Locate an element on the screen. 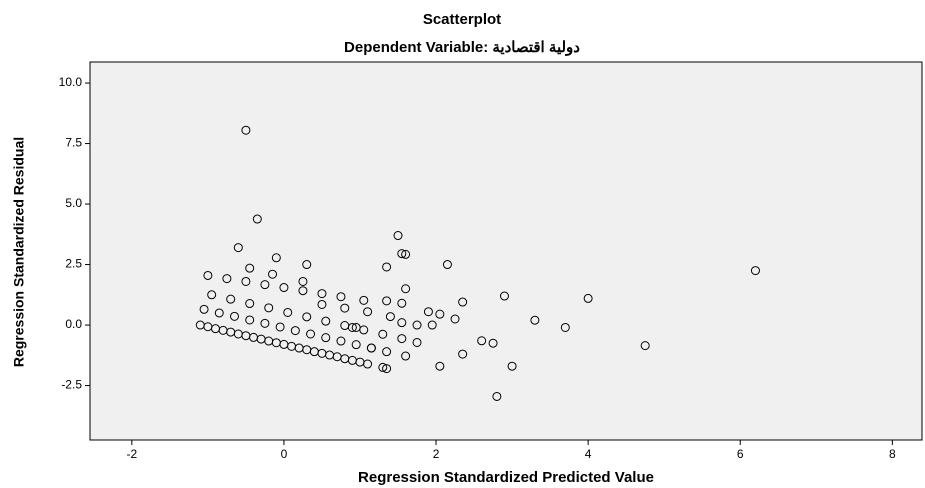 This screenshot has width=925, height=488. x-tick-label: 2 is located at coordinates (436, 454).